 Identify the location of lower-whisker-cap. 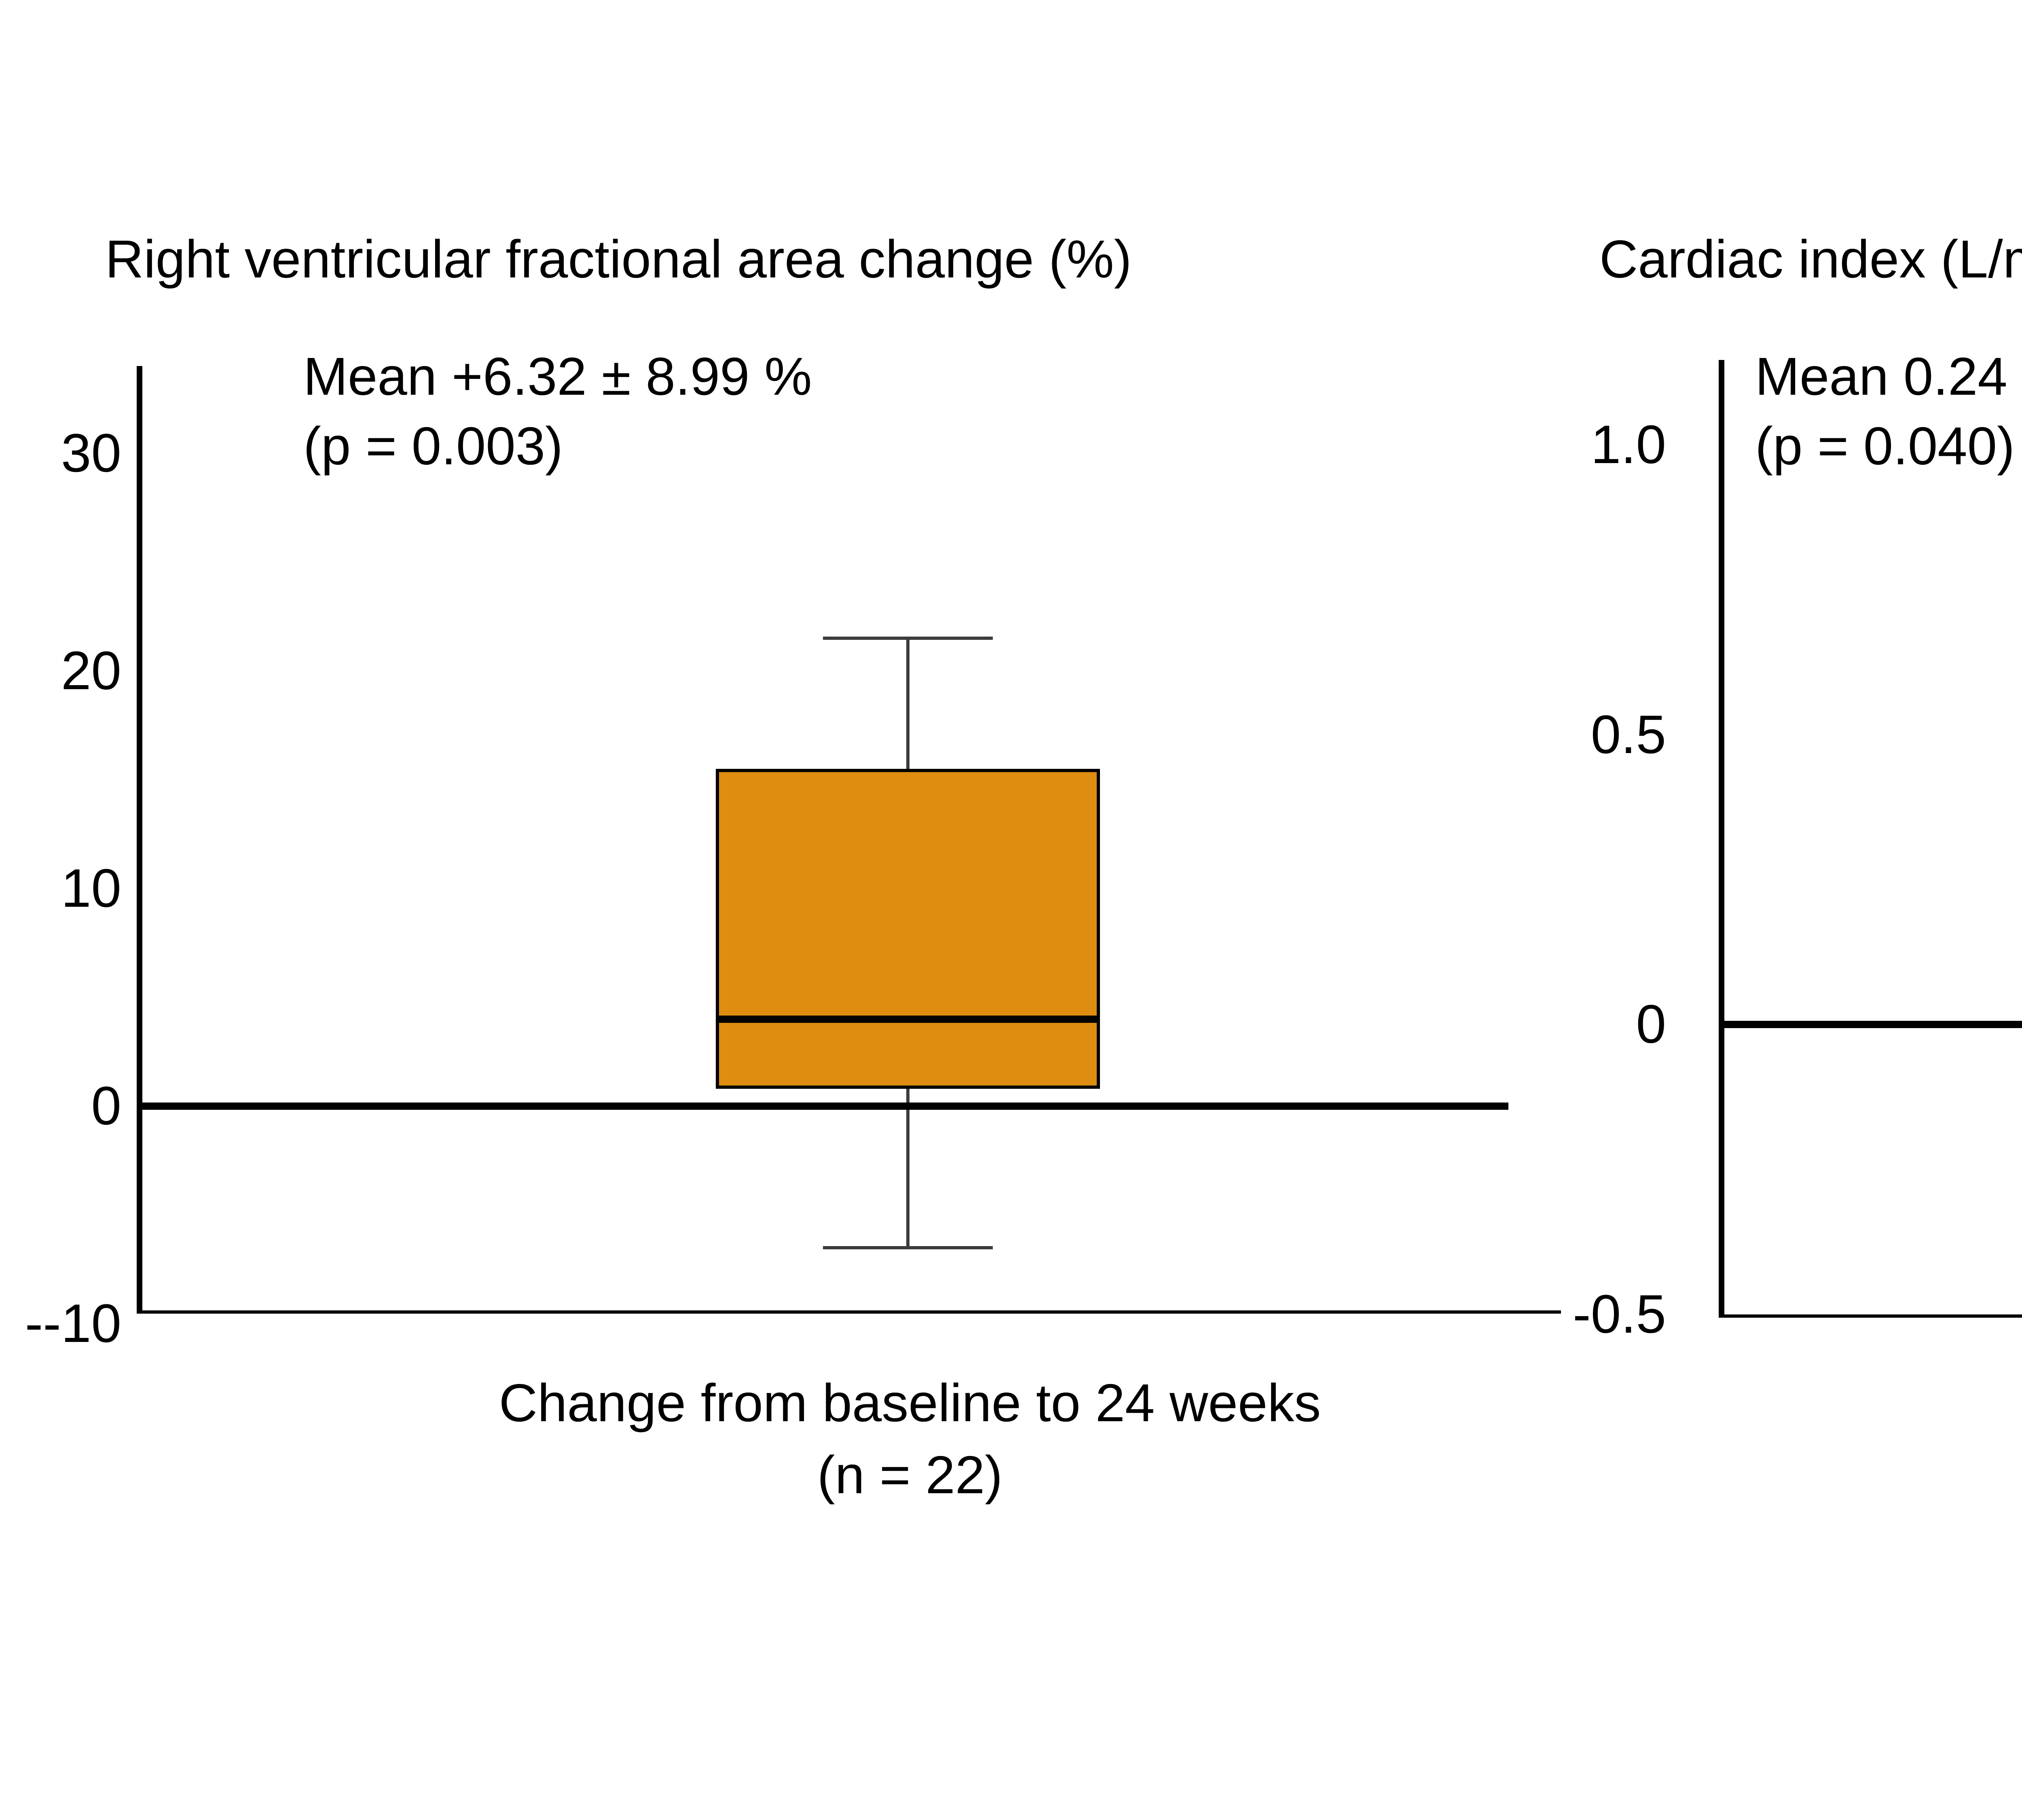
(908, 1248).